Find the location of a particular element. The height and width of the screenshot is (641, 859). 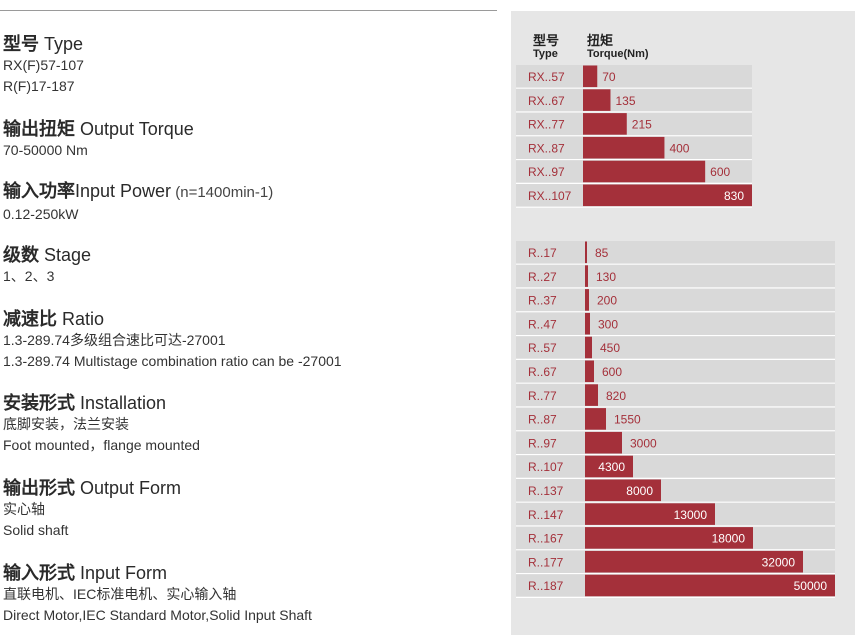

torque-header-en: Torque(Nm) is located at coordinates (618, 54).